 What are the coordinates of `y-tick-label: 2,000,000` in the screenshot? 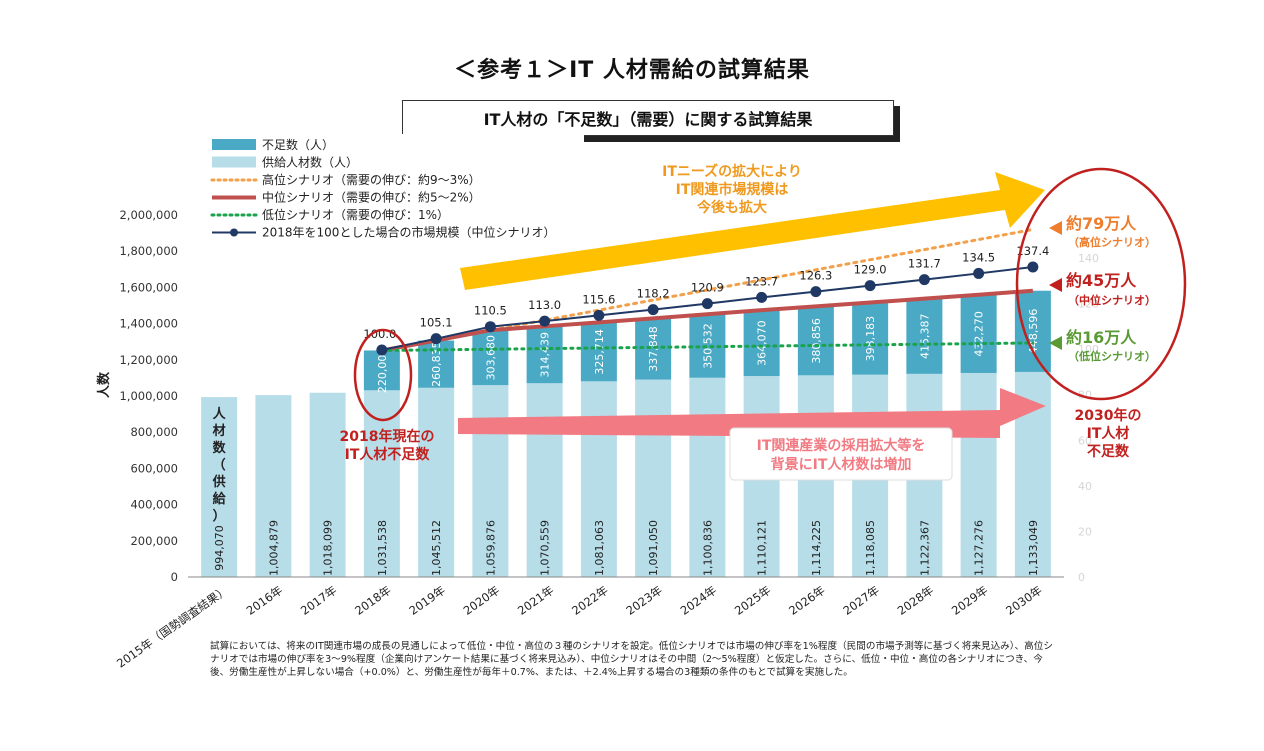 It's located at (148, 215).